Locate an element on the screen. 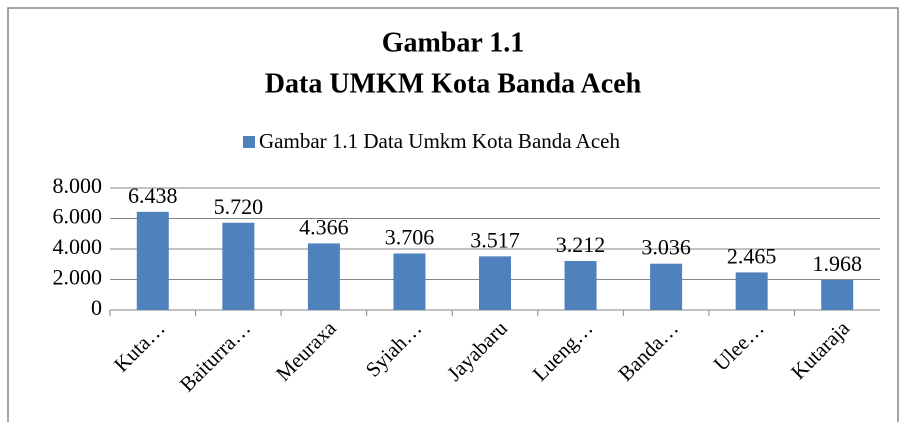 Image resolution: width=908 pixels, height=422 pixels. data-label: 3.706 is located at coordinates (410, 237).